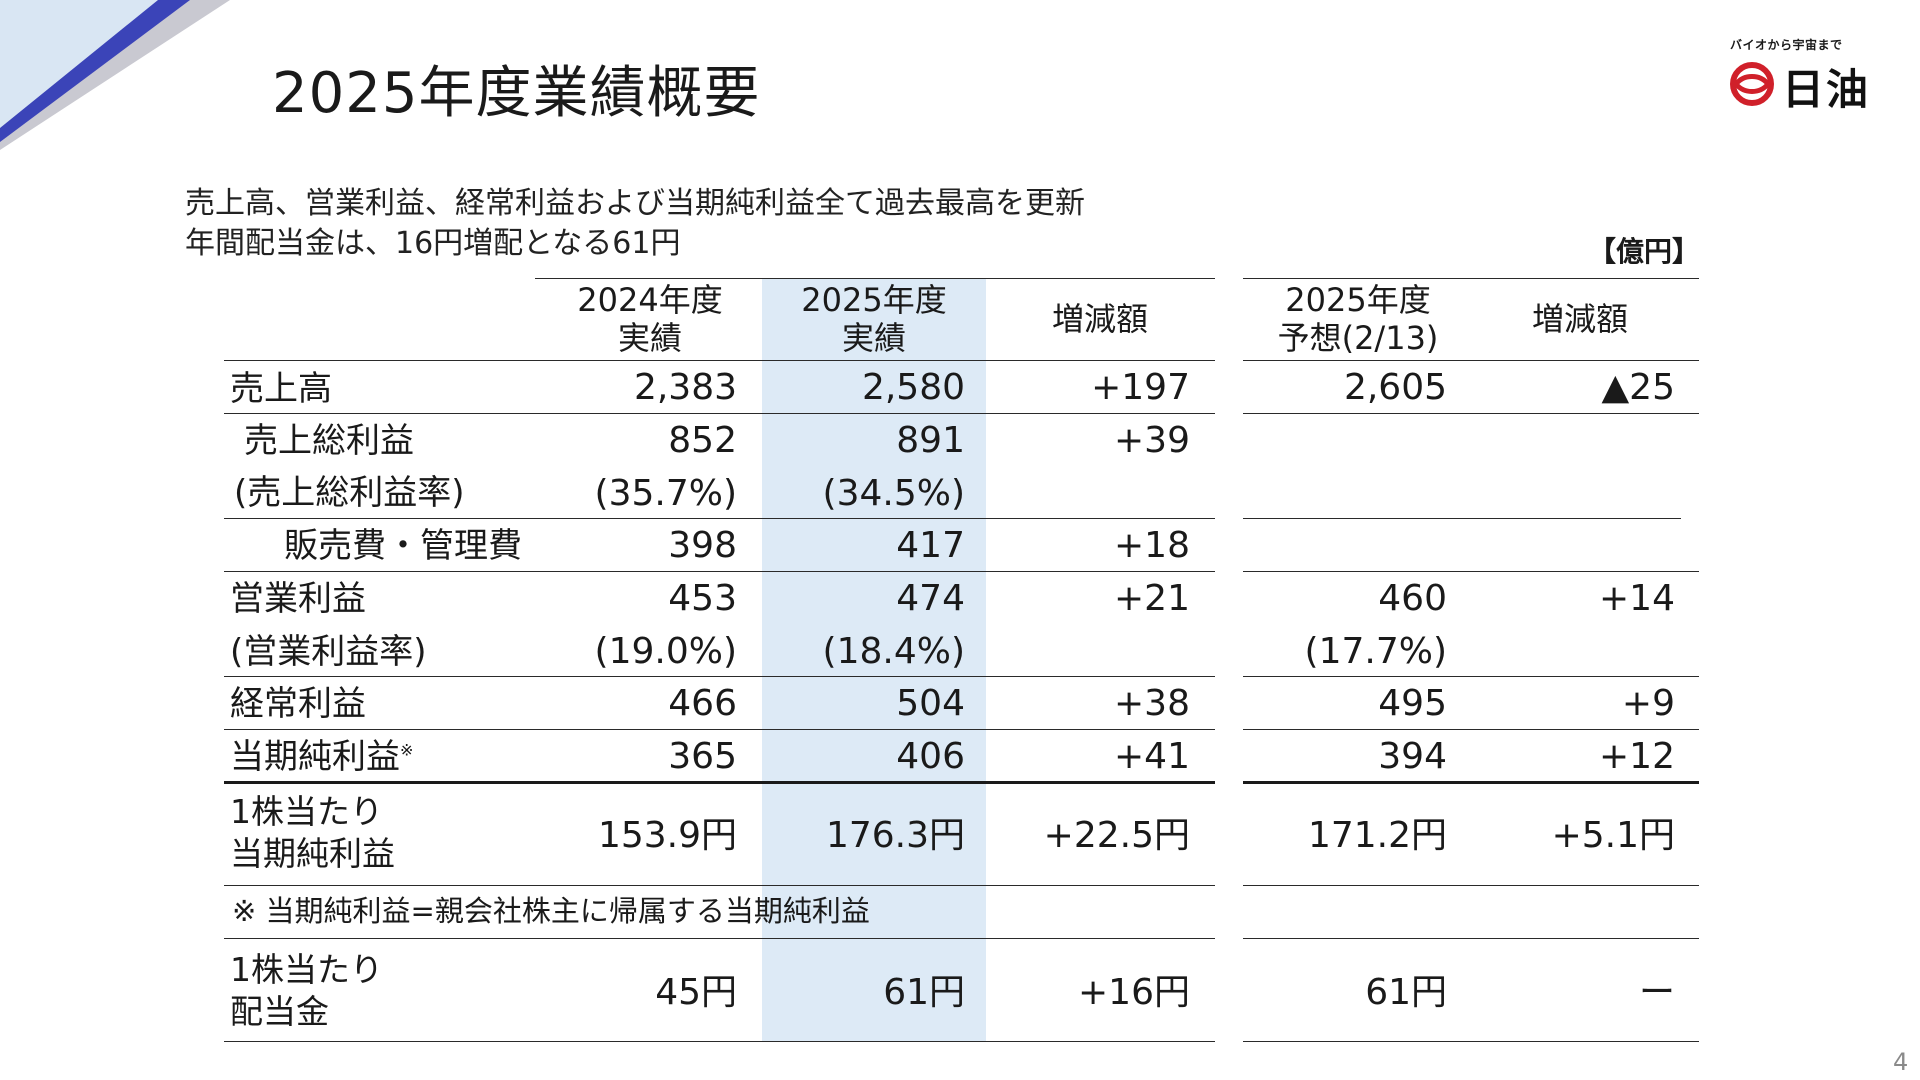  What do you see at coordinates (1638, 387) in the screenshot?
I see `sales-forecast-change: ▲25` at bounding box center [1638, 387].